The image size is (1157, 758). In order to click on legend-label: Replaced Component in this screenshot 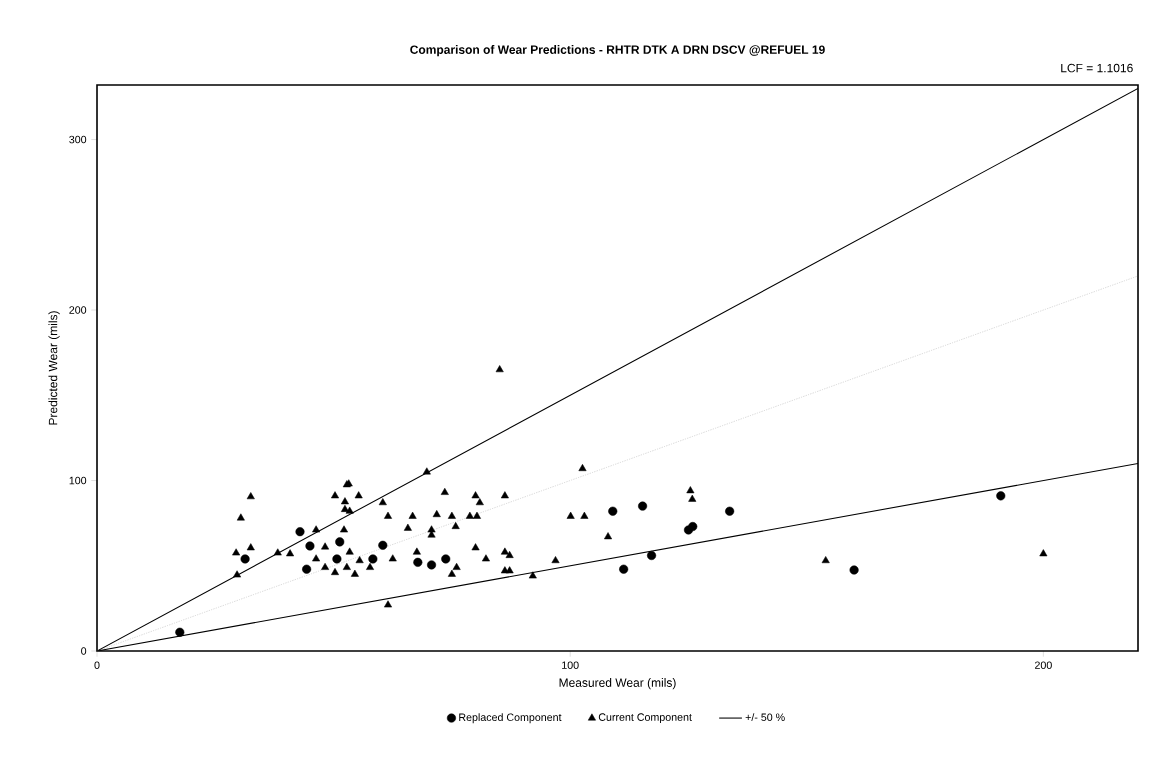, I will do `click(510, 718)`.